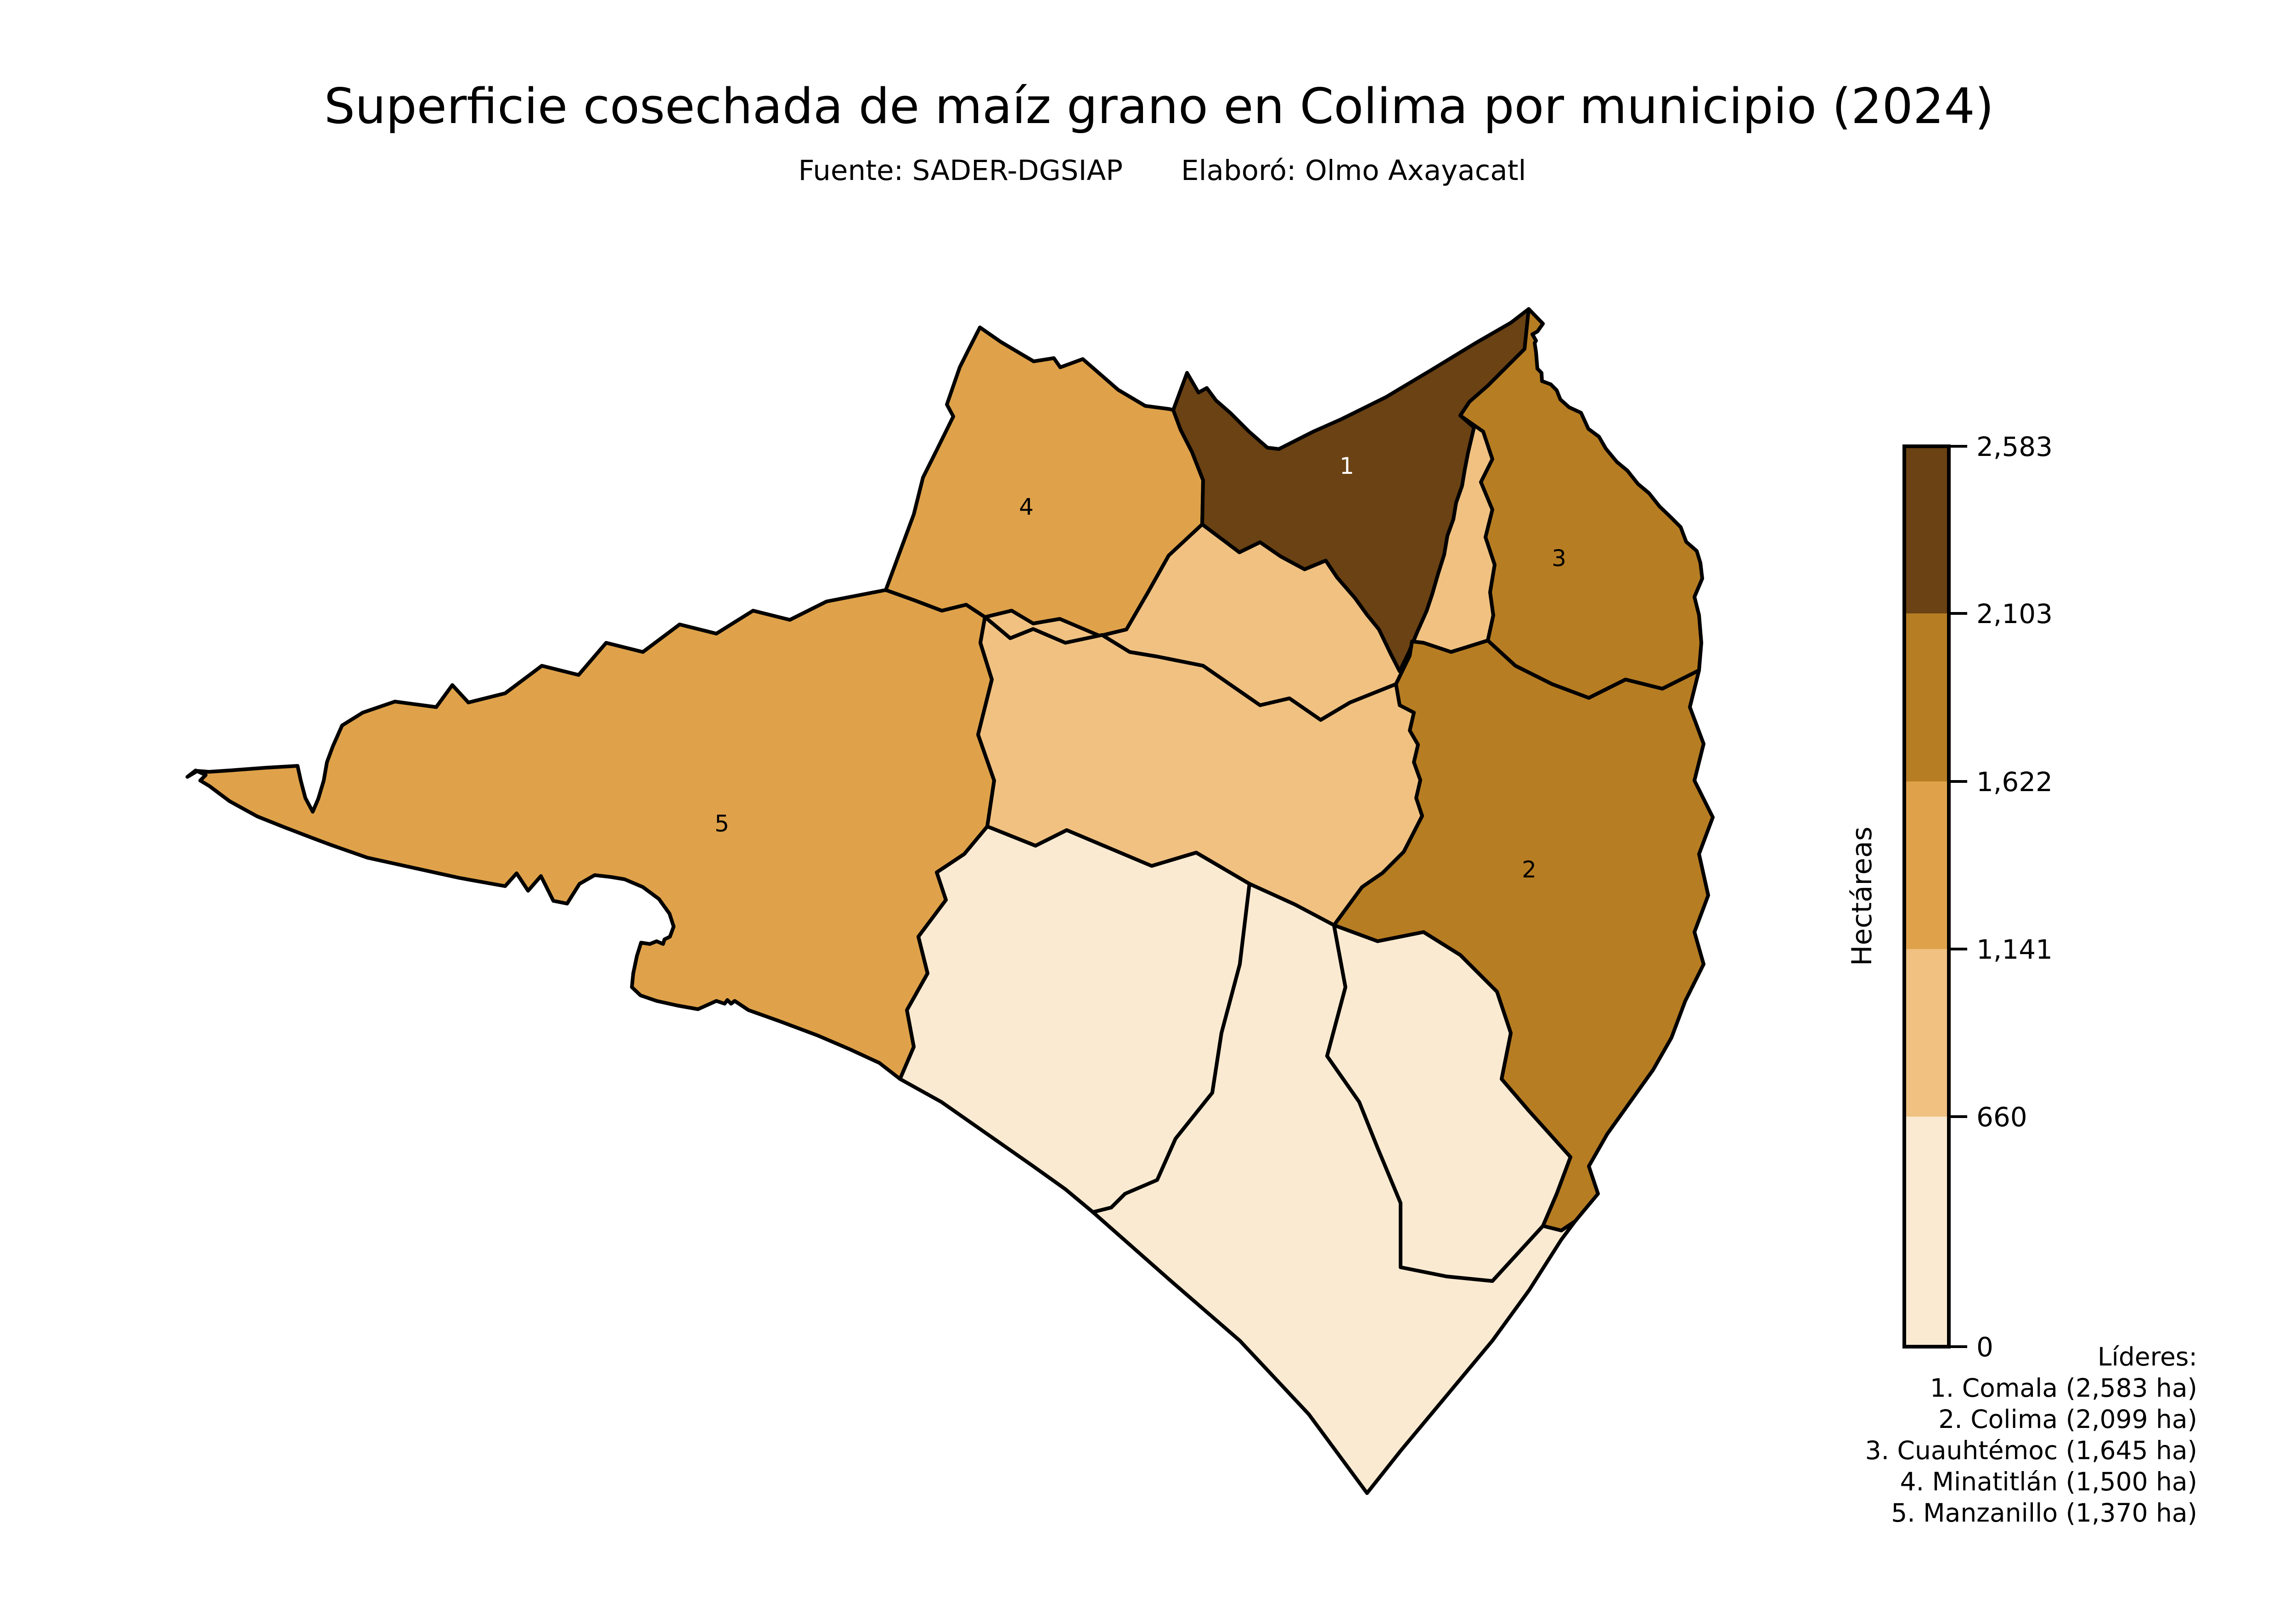 The width and height of the screenshot is (2296, 1607). Describe the element at coordinates (2063, 1388) in the screenshot. I see `leaders-item-1: 1. Comala (2,583 ha)` at that location.